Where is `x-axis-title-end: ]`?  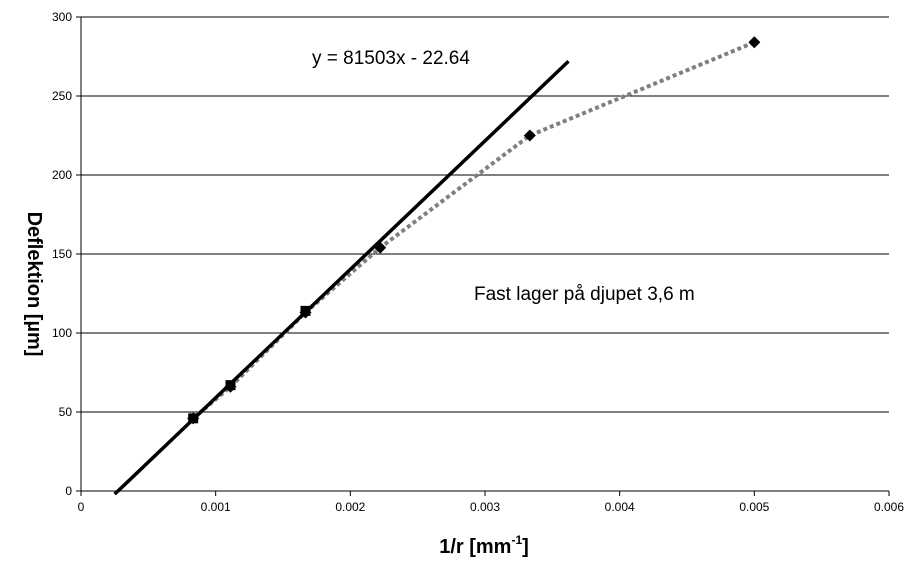
x-axis-title-end: ] is located at coordinates (525, 547).